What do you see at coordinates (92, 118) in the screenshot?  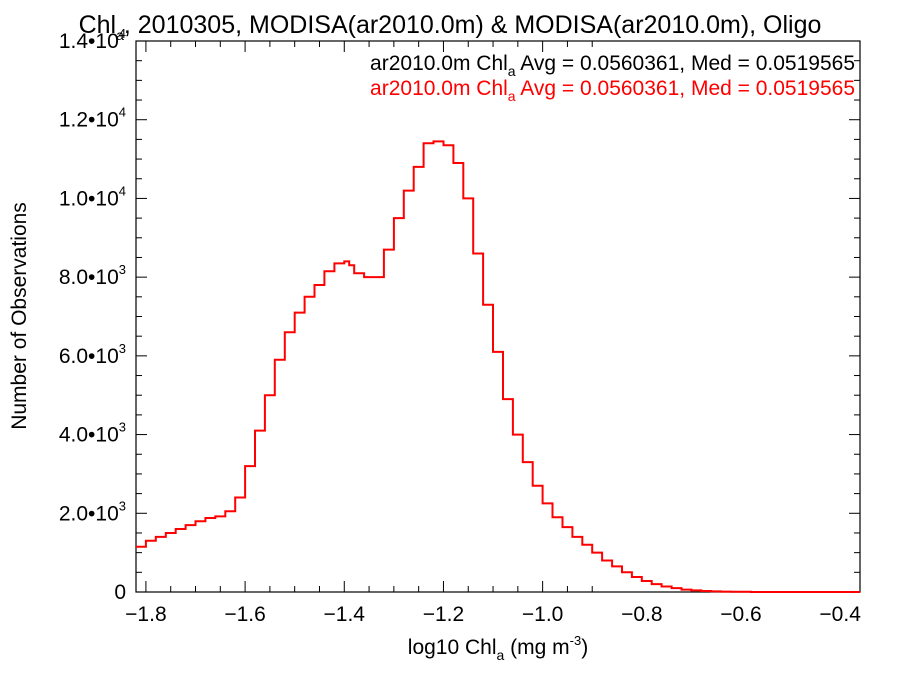 I see `y-tick-label: 1.2•104` at bounding box center [92, 118].